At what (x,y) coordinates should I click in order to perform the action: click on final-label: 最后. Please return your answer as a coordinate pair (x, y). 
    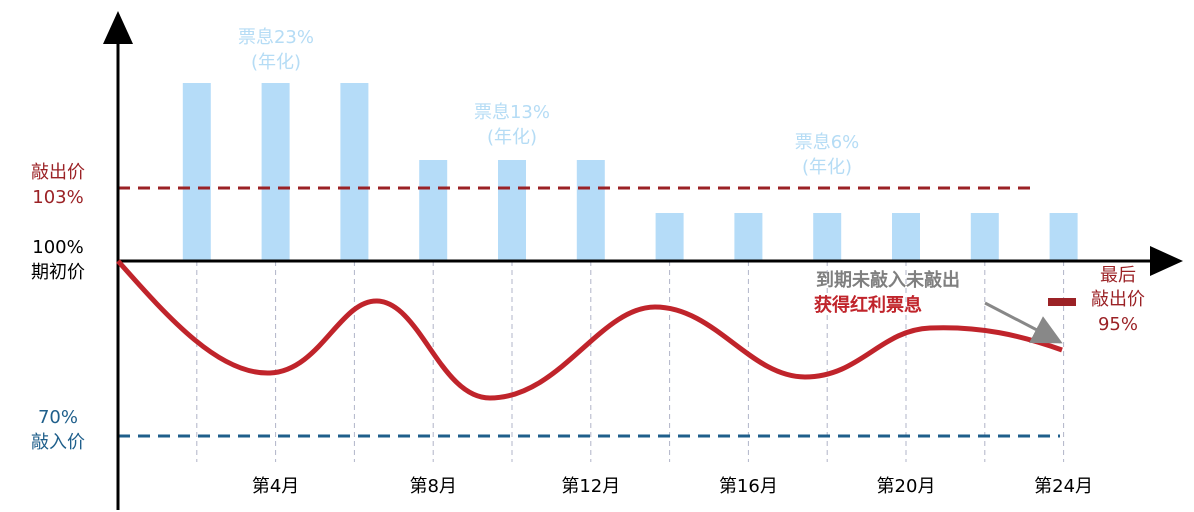
    Looking at the image, I should click on (1118, 275).